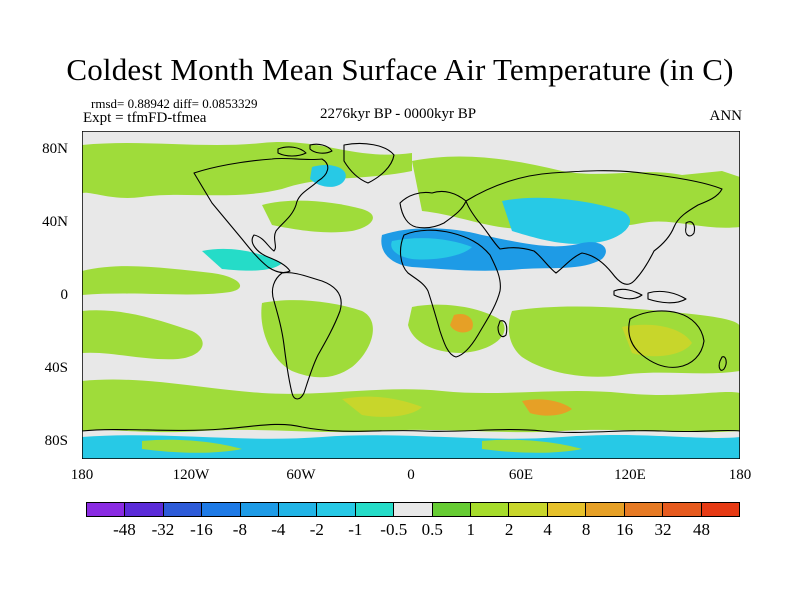 This screenshot has height=600, width=800. Describe the element at coordinates (398, 114) in the screenshot. I see `period-label: 2276kyr BP - 0000kyr BP` at that location.